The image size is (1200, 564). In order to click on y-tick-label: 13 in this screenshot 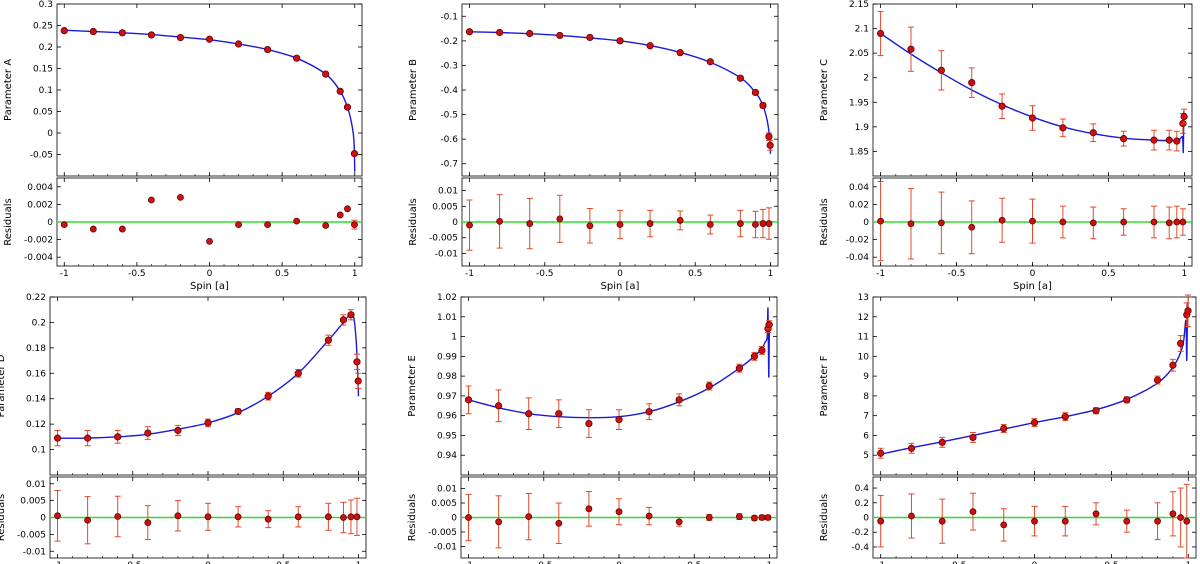, I will do `click(863, 298)`.